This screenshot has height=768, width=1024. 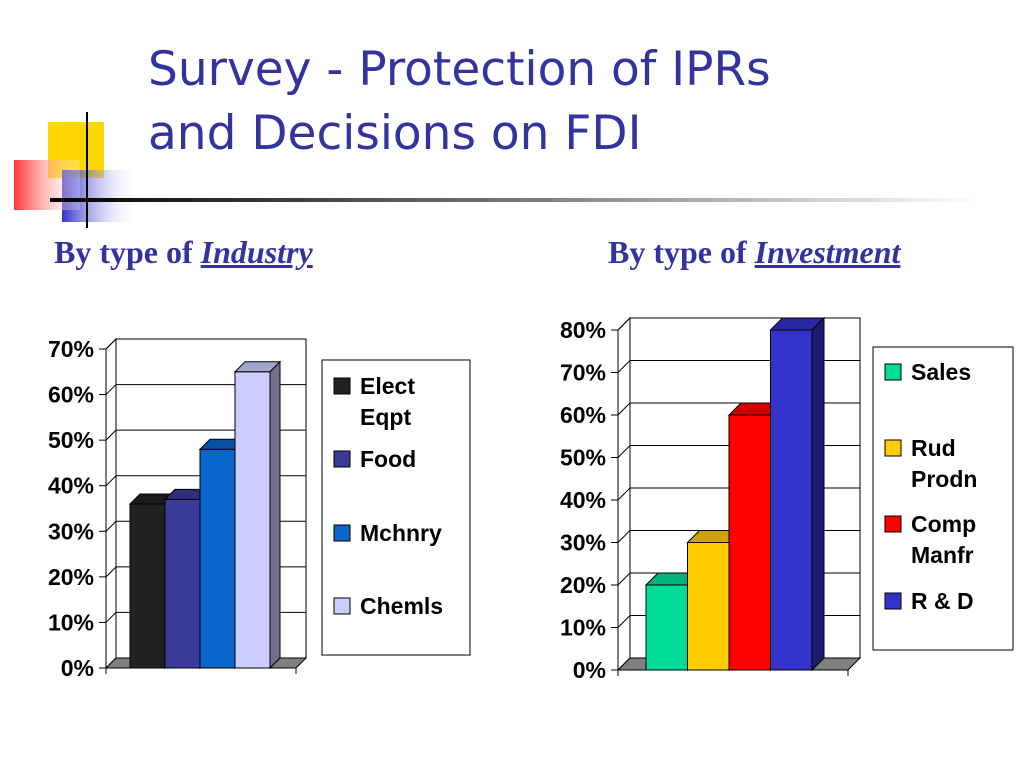 What do you see at coordinates (583, 330) in the screenshot?
I see `y-tick-label: 80%` at bounding box center [583, 330].